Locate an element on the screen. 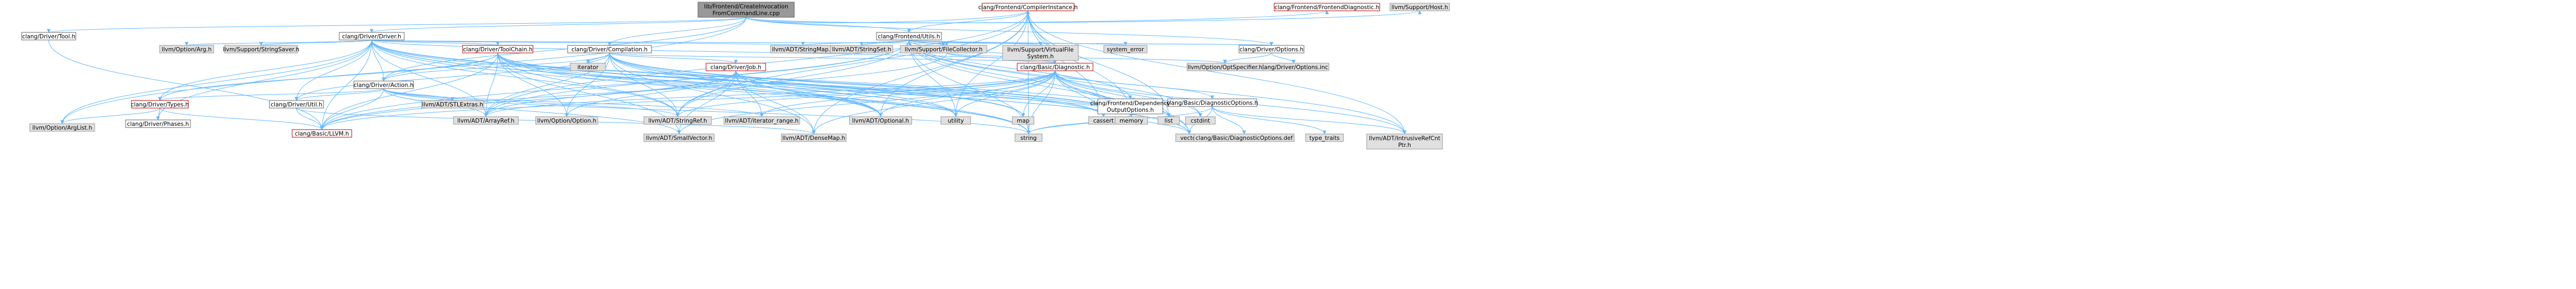 This screenshot has height=289, width=2576. node-label: clang/Driver/Options.h is located at coordinates (1271, 49).